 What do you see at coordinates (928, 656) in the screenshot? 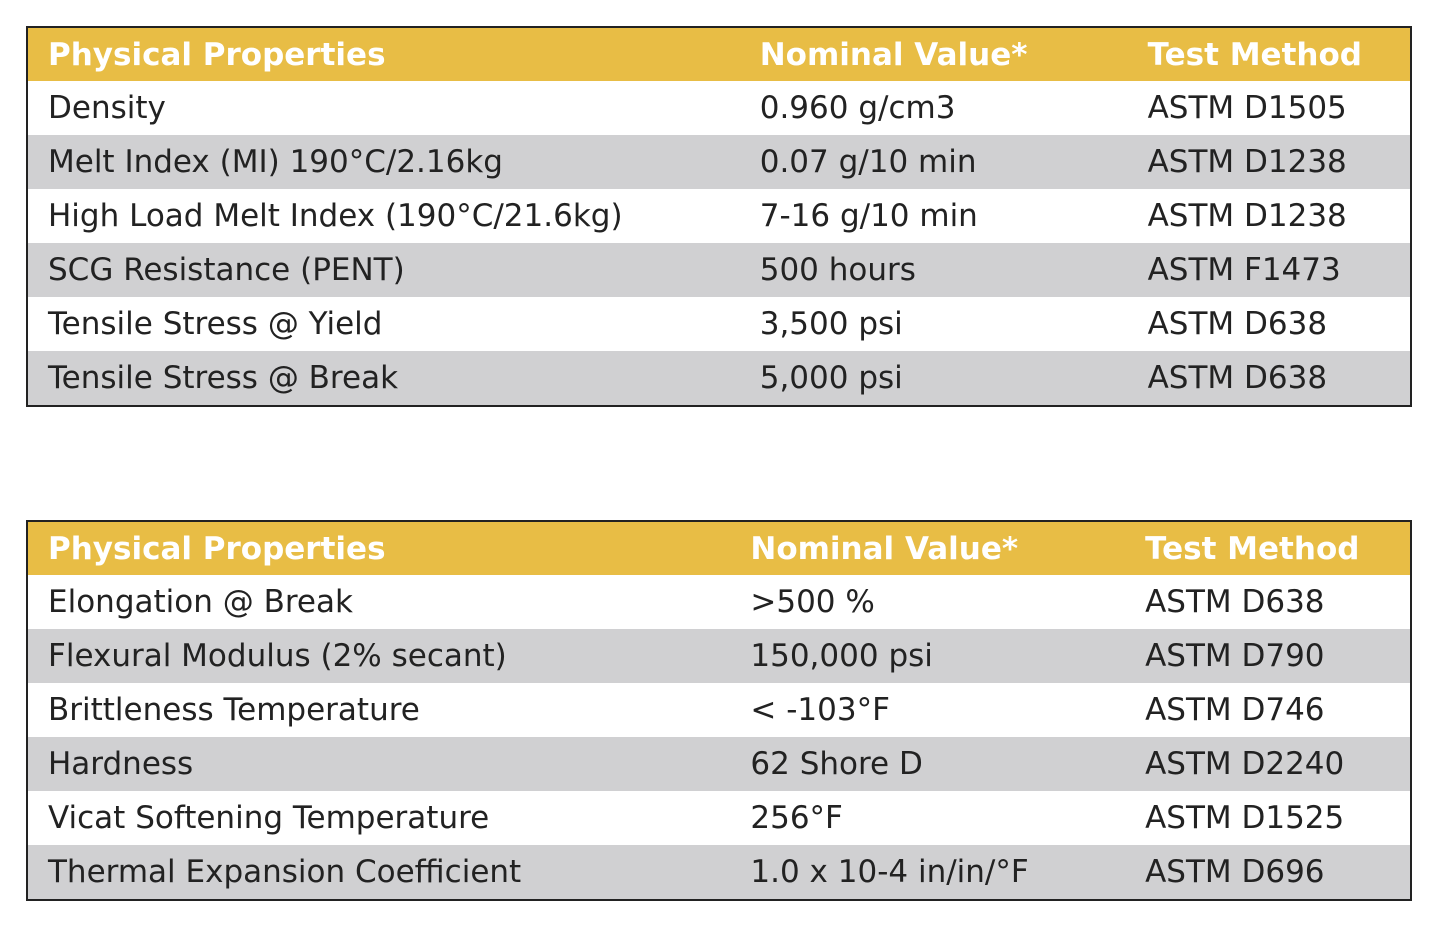
I see `table-cell: 150,000 psi` at bounding box center [928, 656].